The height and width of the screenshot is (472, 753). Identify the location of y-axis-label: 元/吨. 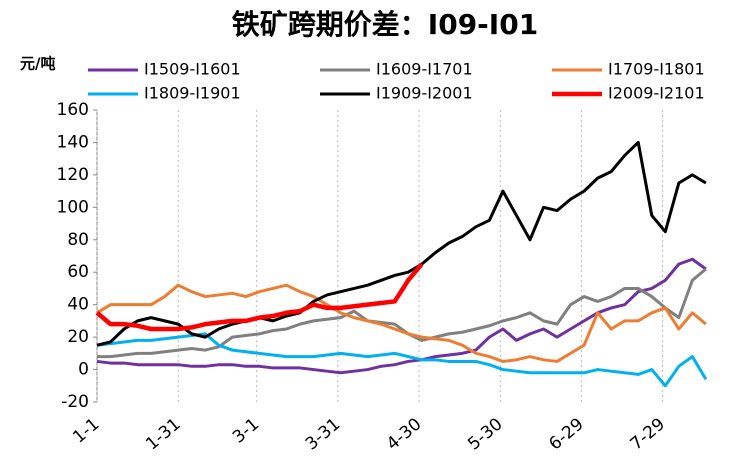
(37, 64).